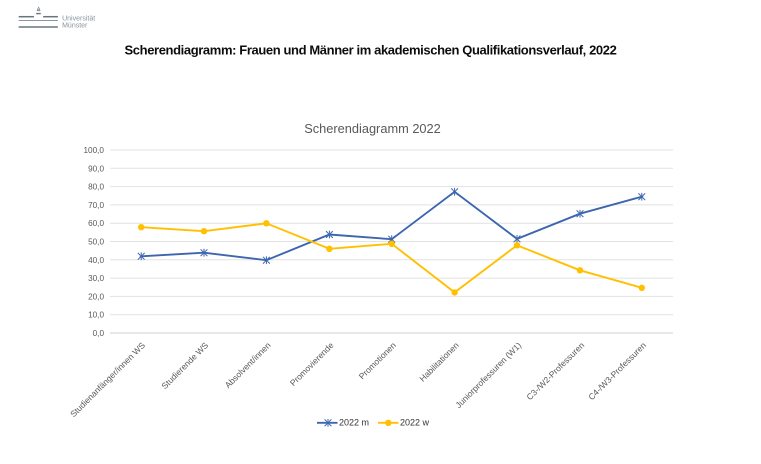  Describe the element at coordinates (75, 26) in the screenshot. I see `svg-text: Münster` at that location.